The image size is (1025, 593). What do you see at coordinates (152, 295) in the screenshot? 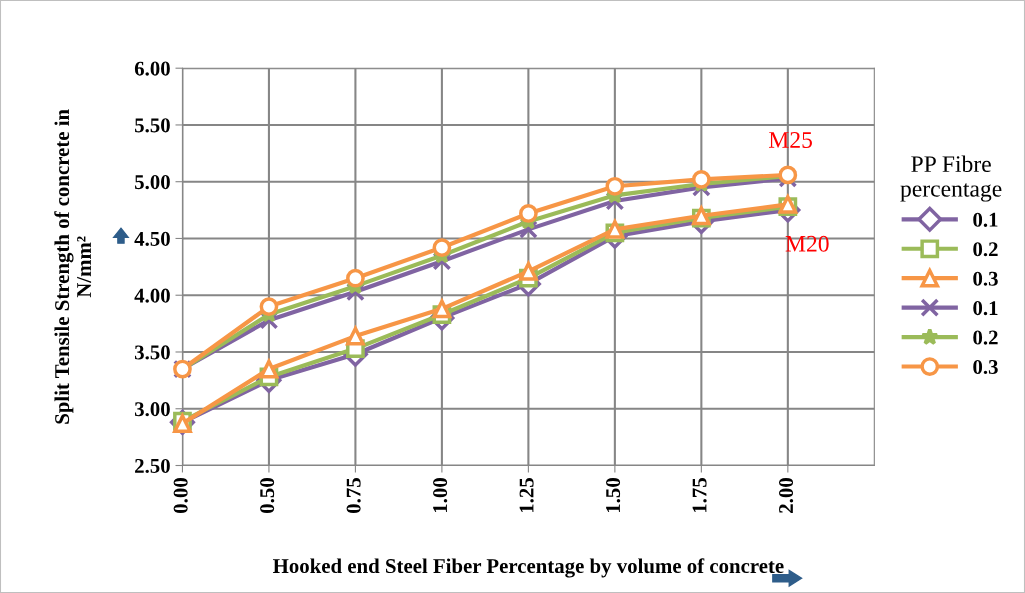
I see `y-tick-label: 4.00` at bounding box center [152, 295].